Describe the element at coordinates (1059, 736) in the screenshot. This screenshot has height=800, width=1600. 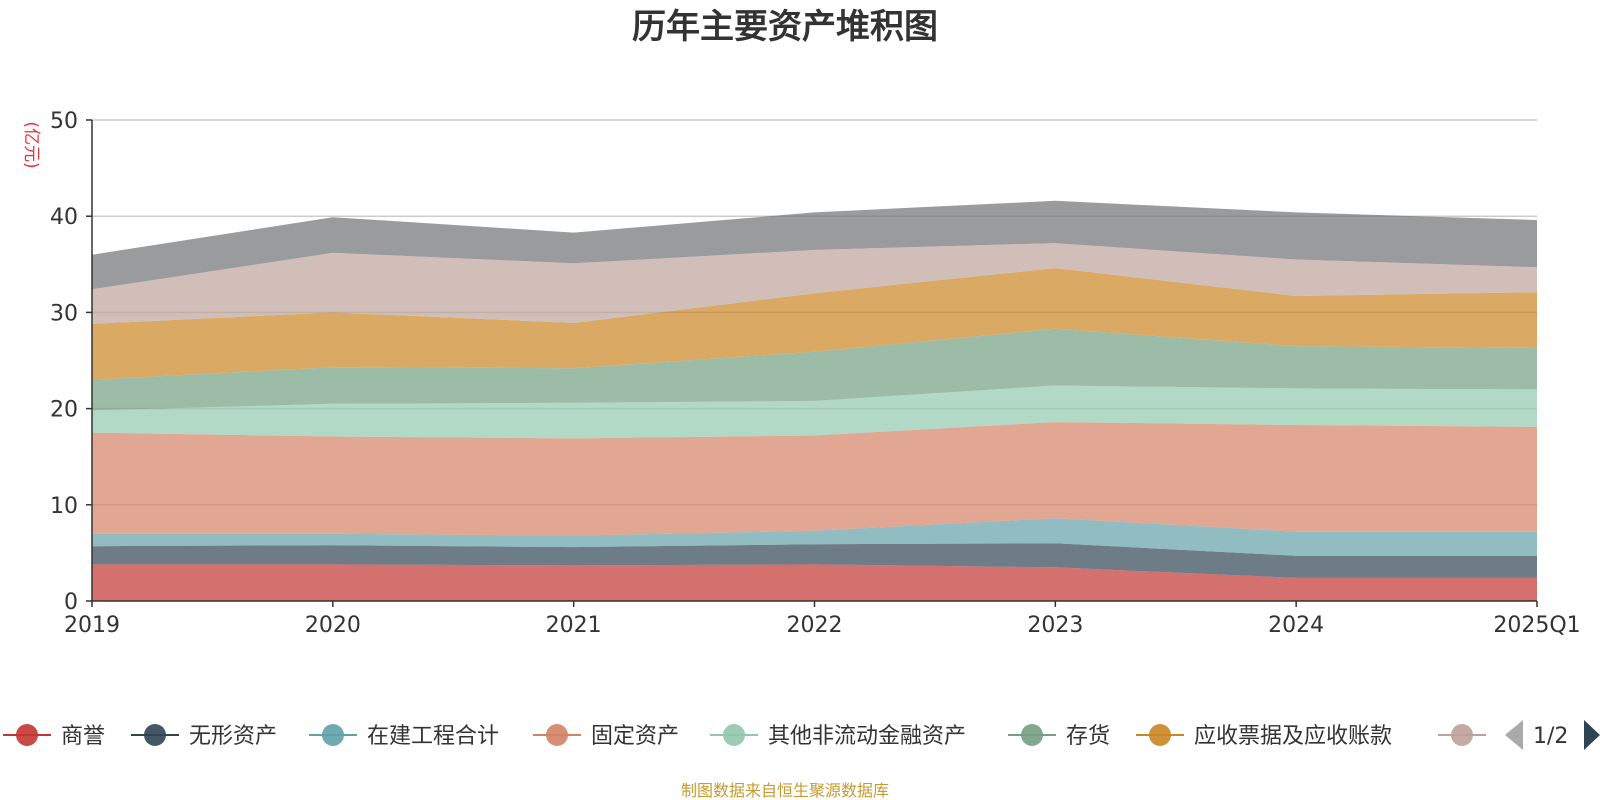
I see `legend-item: 存货` at that location.